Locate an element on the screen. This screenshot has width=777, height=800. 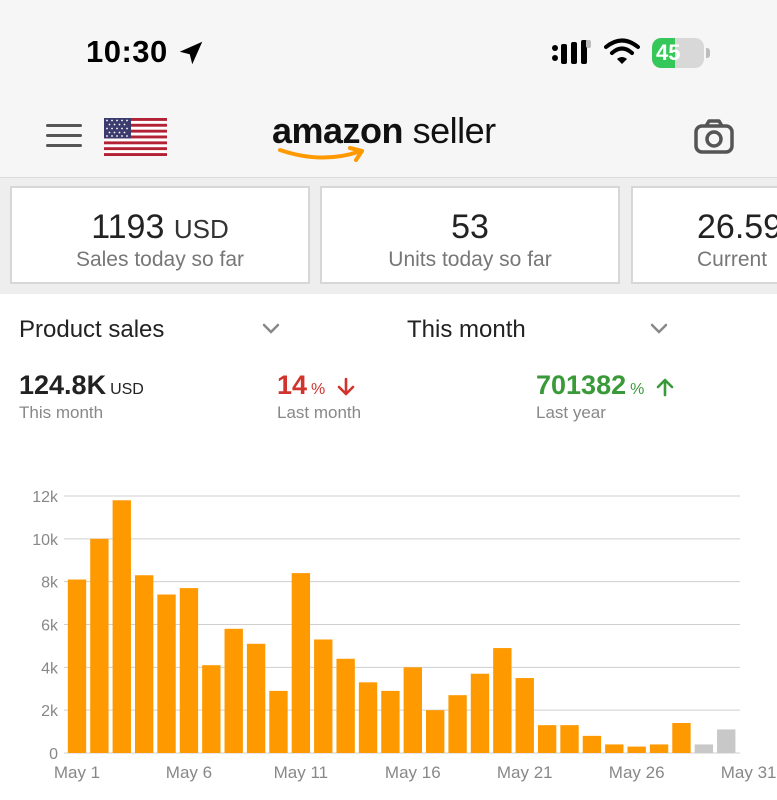
card-sales-unit: USD is located at coordinates (201, 229).